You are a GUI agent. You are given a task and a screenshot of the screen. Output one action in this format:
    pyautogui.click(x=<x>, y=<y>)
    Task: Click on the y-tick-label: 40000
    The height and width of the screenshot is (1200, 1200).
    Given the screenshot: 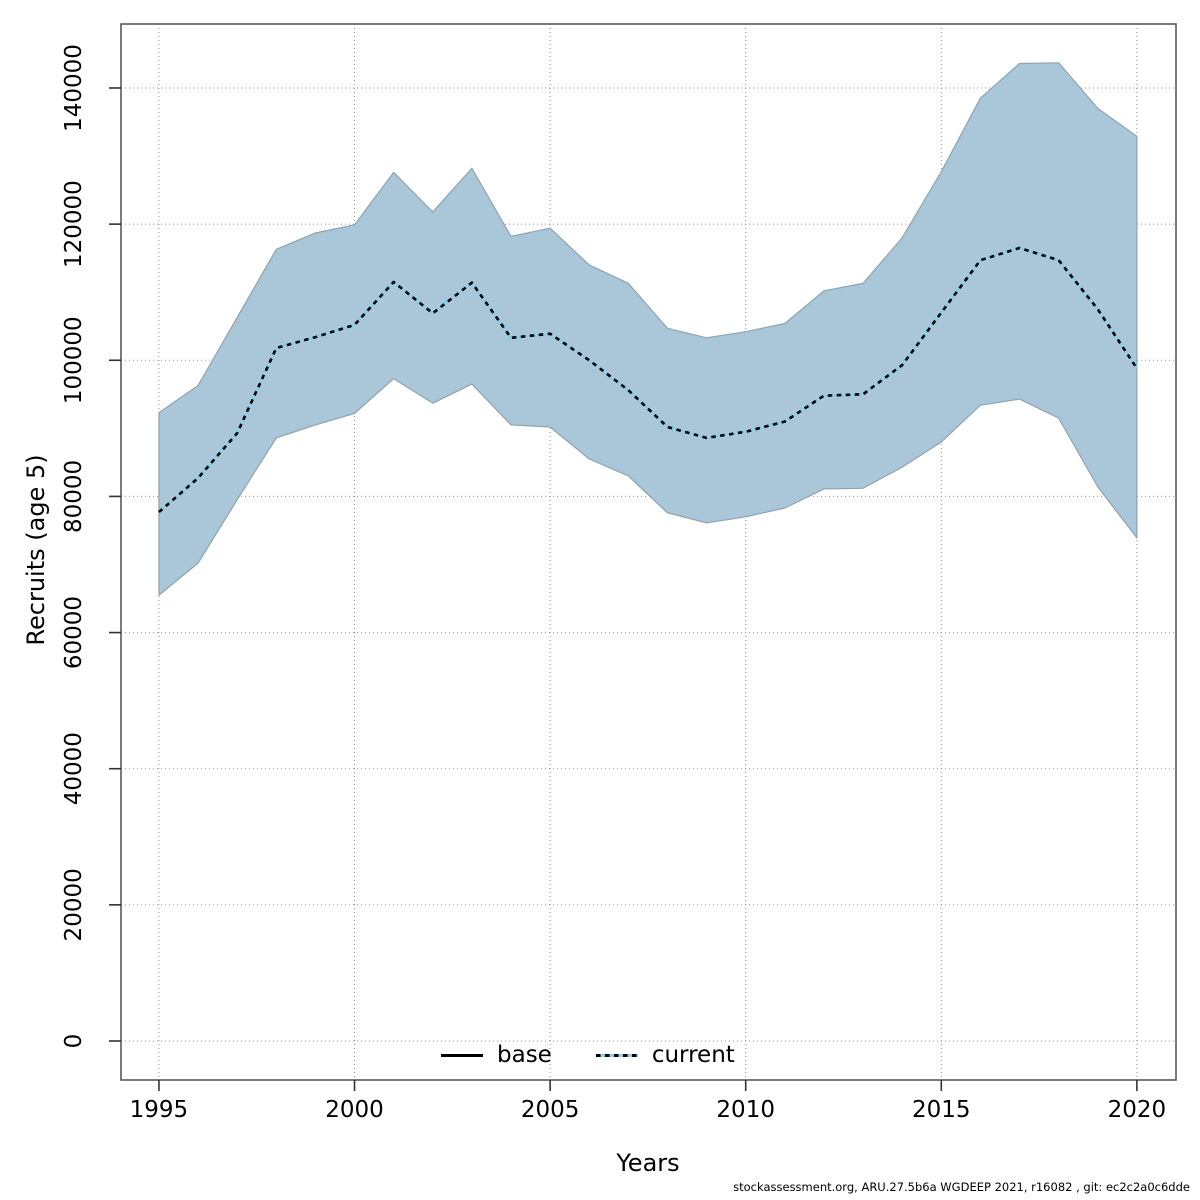 What is the action you would take?
    pyautogui.click(x=74, y=768)
    